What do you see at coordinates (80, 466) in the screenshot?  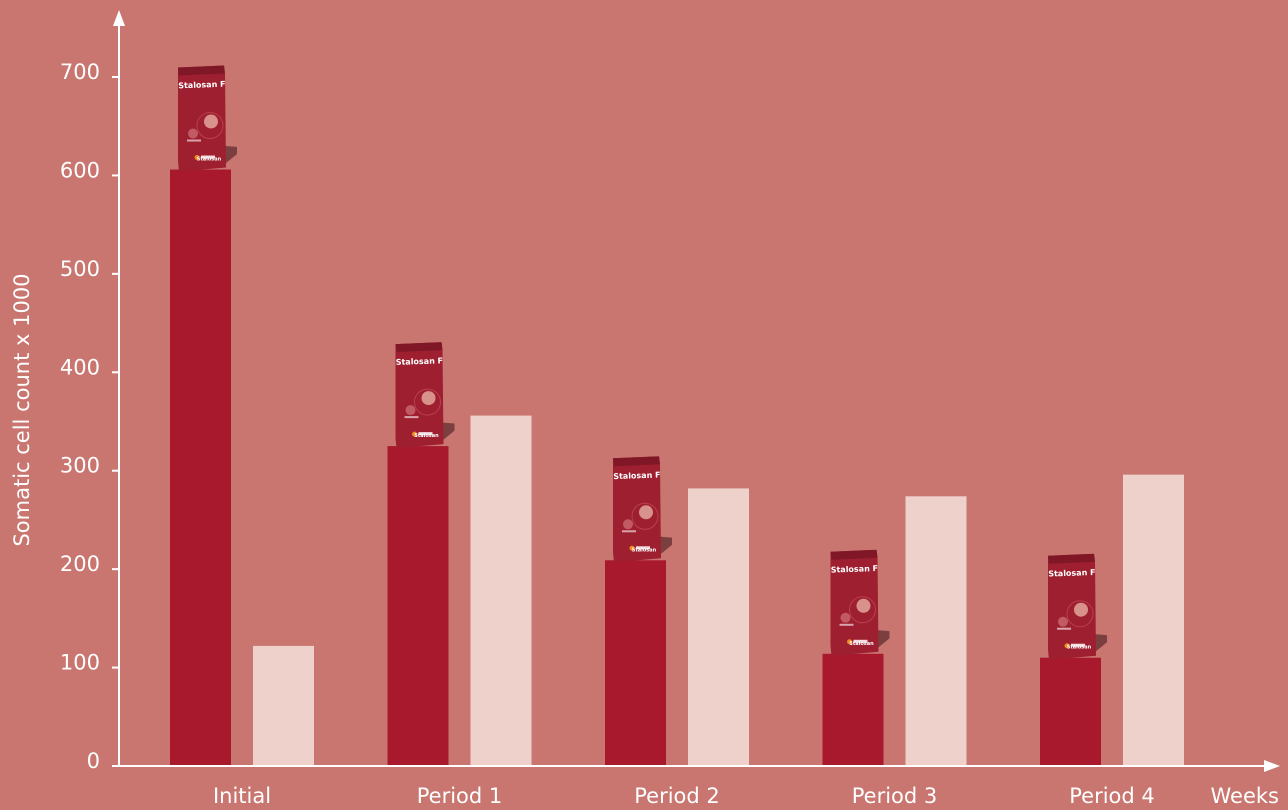 I see `y-tick-label: 300` at bounding box center [80, 466].